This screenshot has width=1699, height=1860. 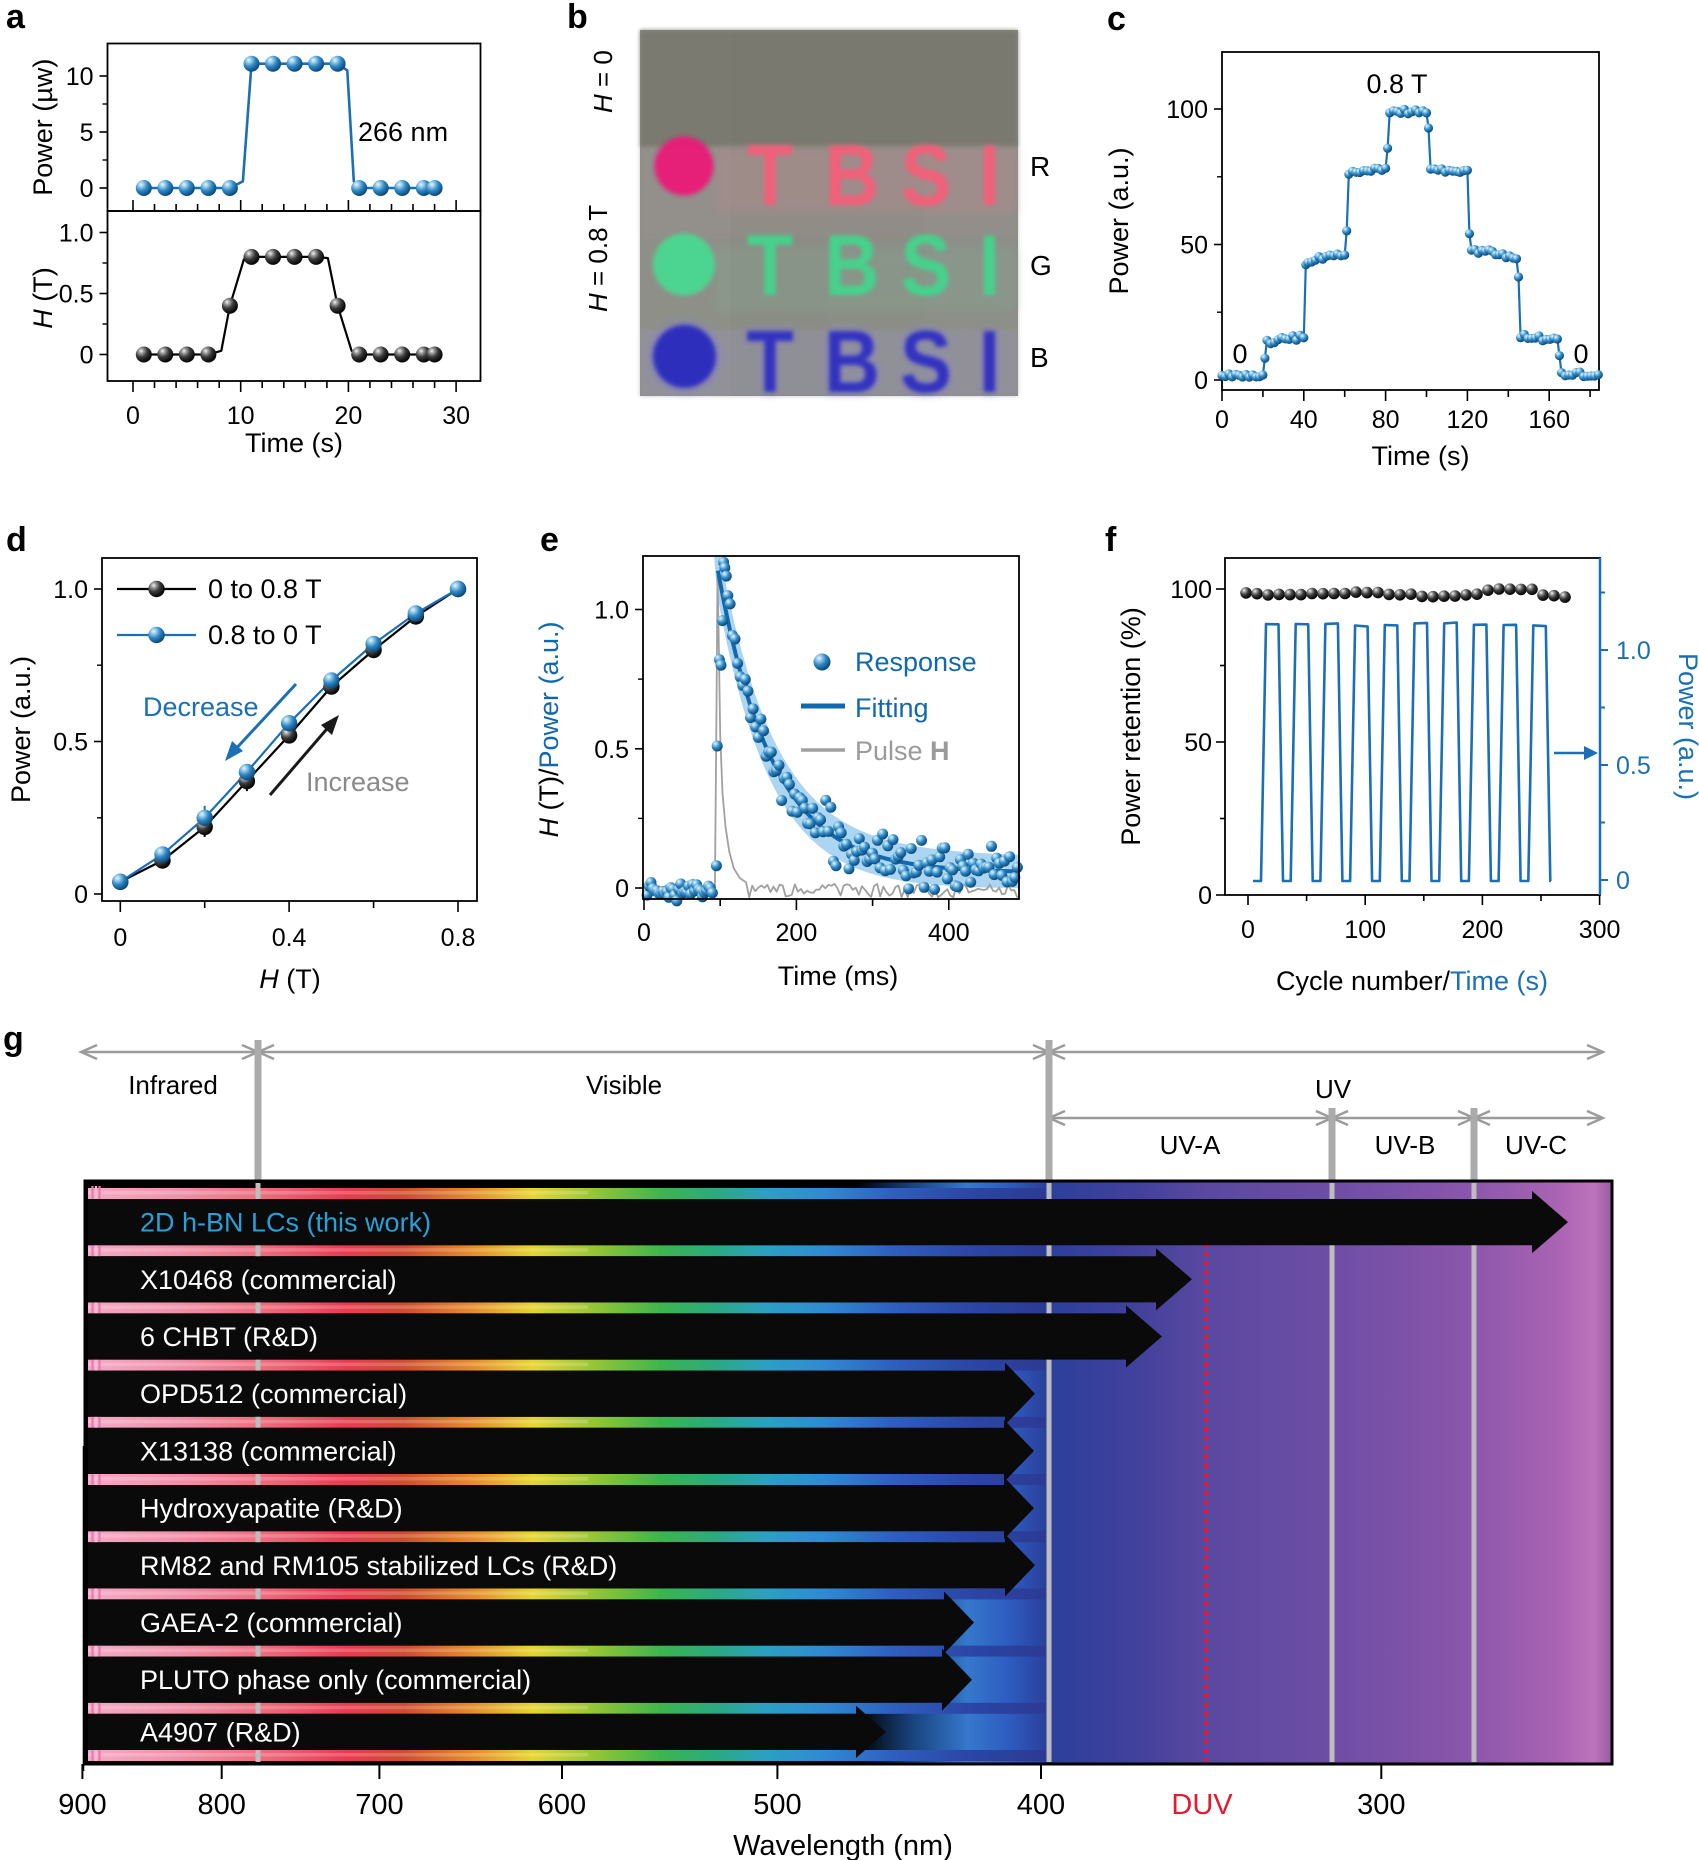 I want to click on svg-text: PLUTO phase only (commercial), so click(x=335, y=1680).